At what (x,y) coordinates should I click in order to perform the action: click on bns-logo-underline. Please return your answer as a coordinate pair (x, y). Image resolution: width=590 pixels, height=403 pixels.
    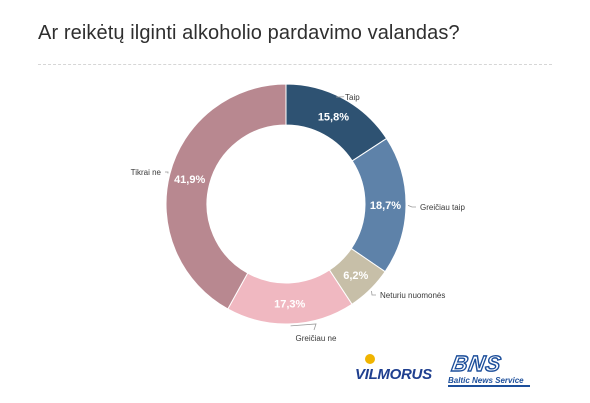
    Looking at the image, I should click on (489, 386).